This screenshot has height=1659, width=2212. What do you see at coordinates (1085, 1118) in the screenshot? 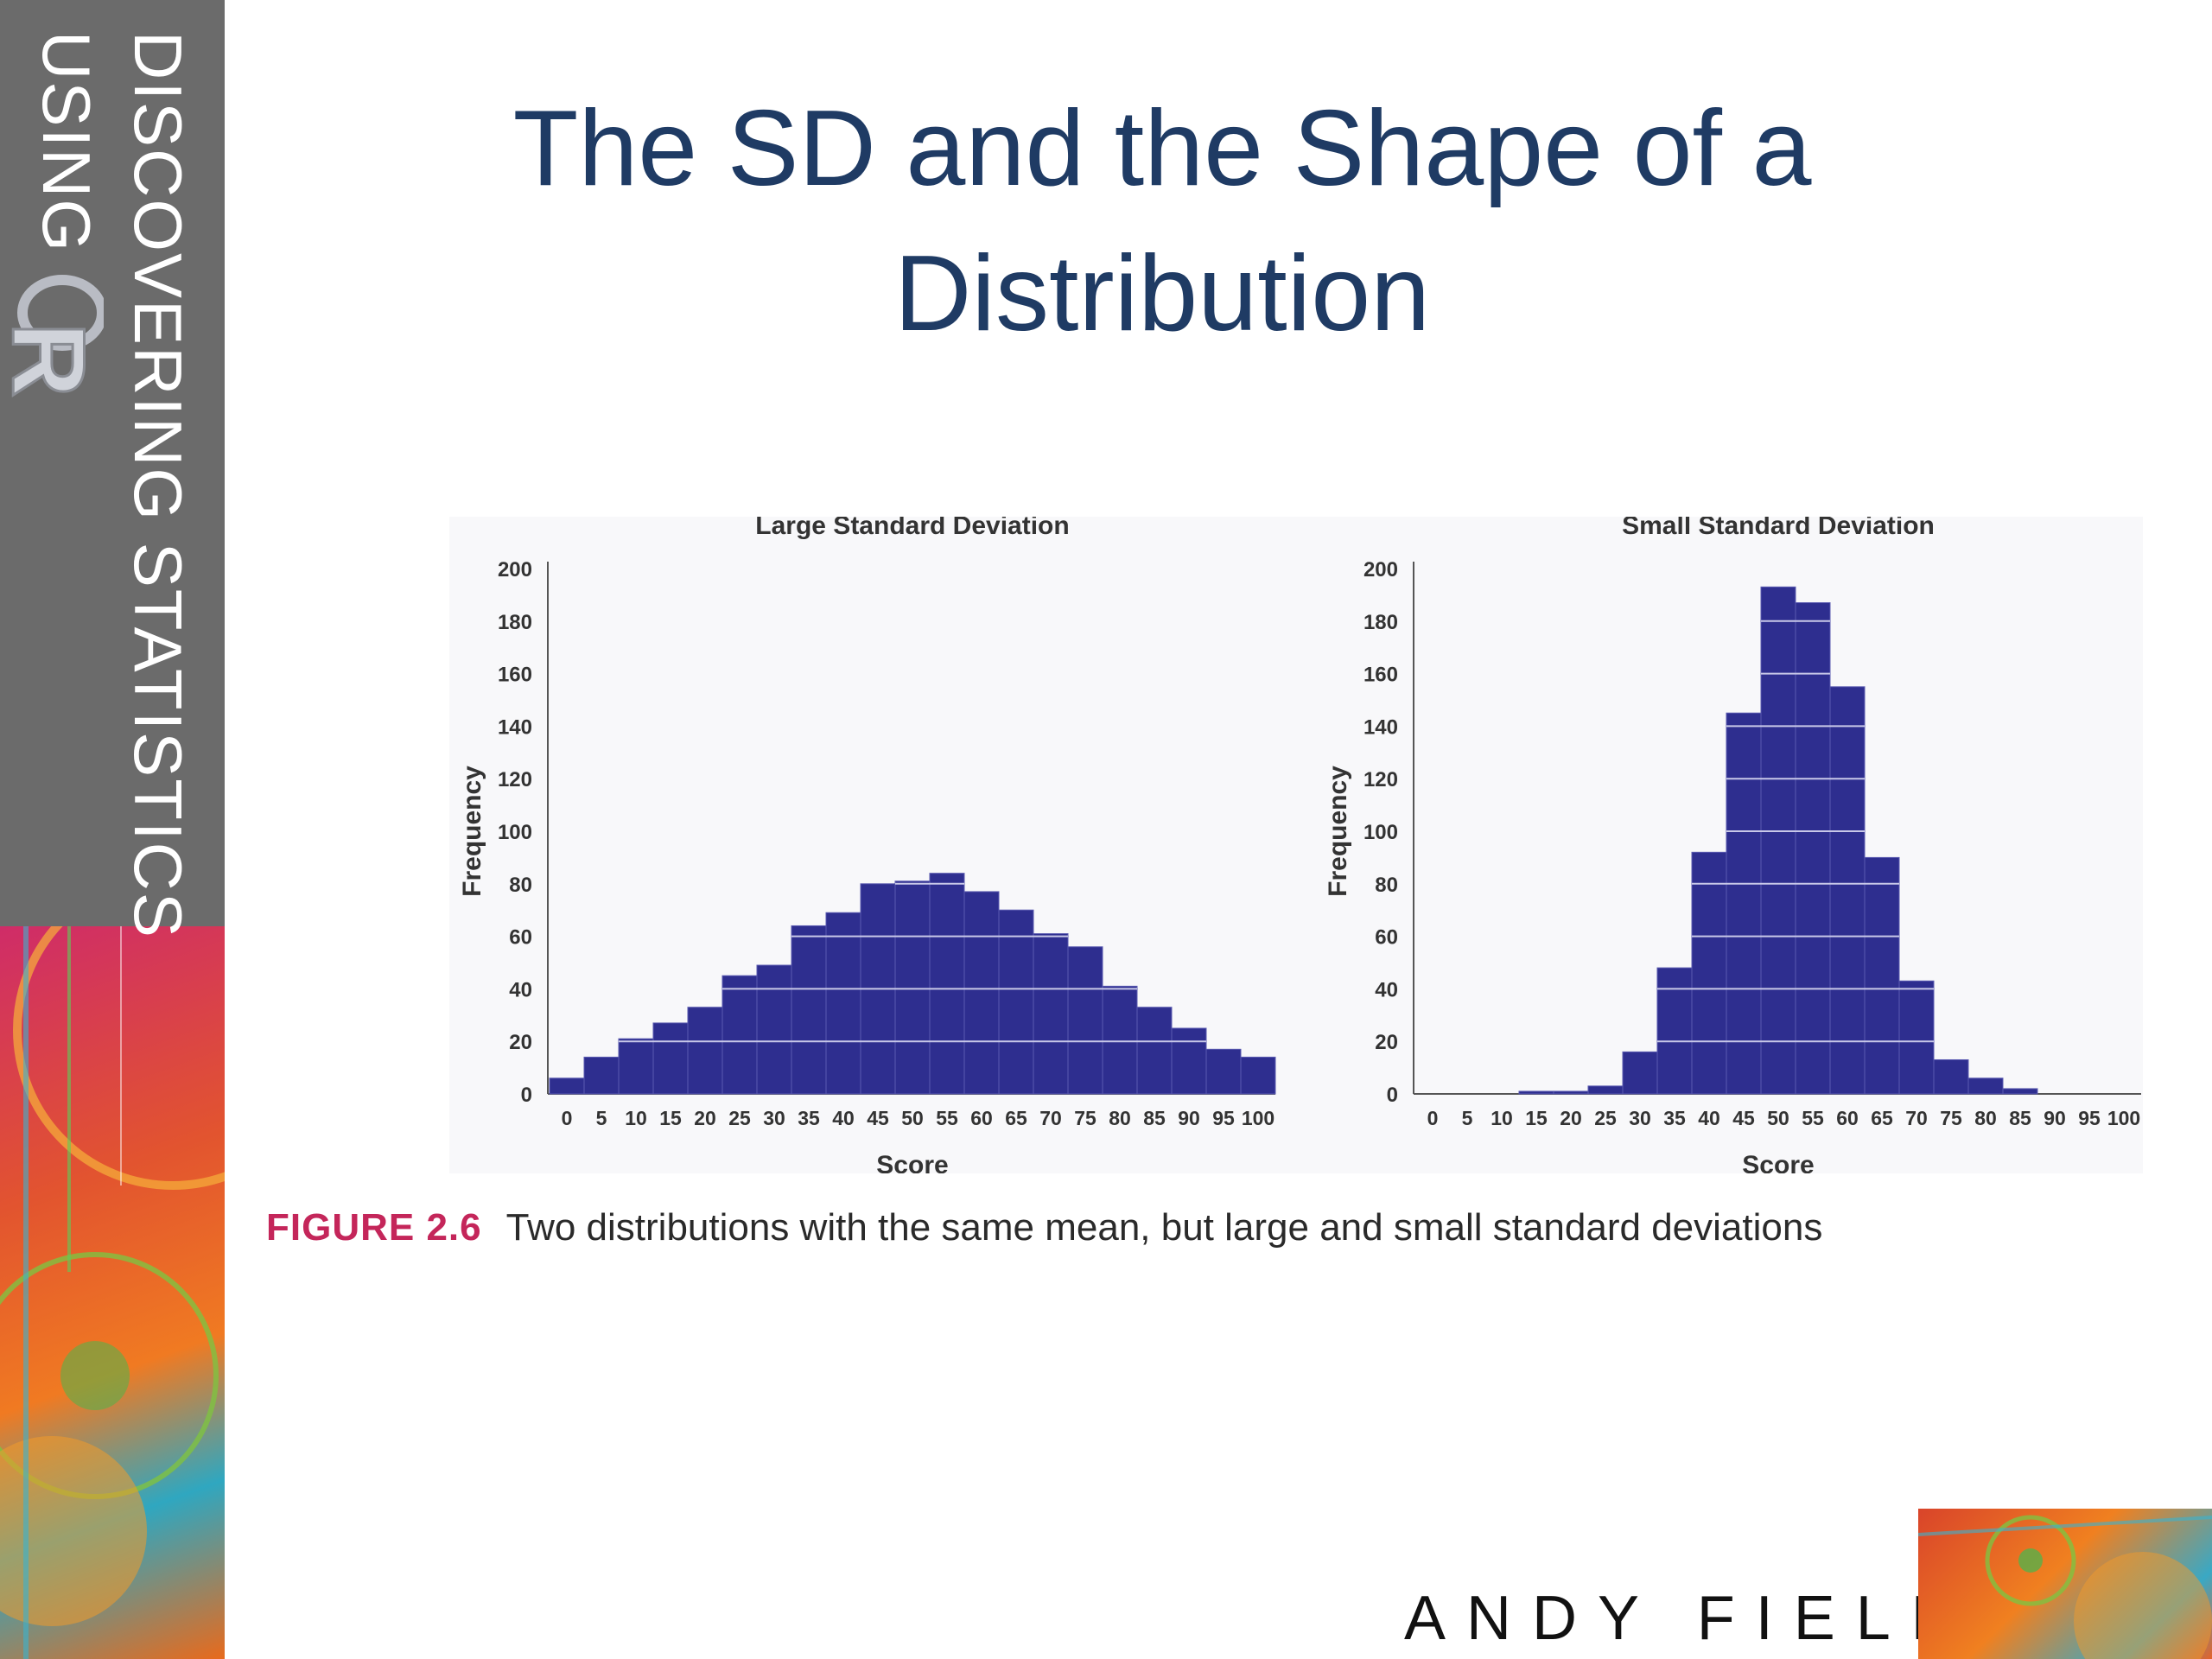
I see `large-sd-x-tick-label: 75` at bounding box center [1085, 1118].